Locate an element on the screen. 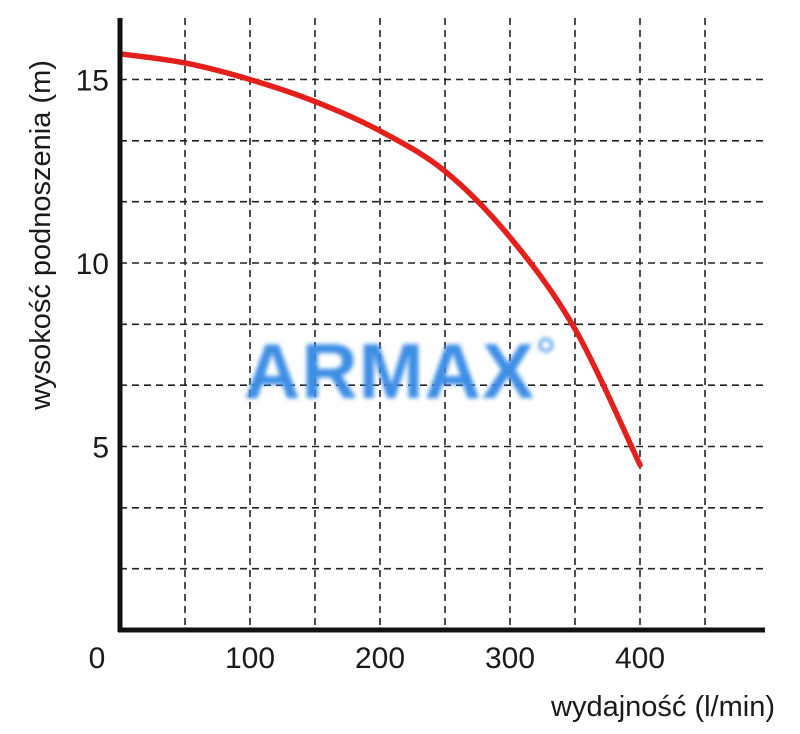  watermark: ARMAX is located at coordinates (399, 371).